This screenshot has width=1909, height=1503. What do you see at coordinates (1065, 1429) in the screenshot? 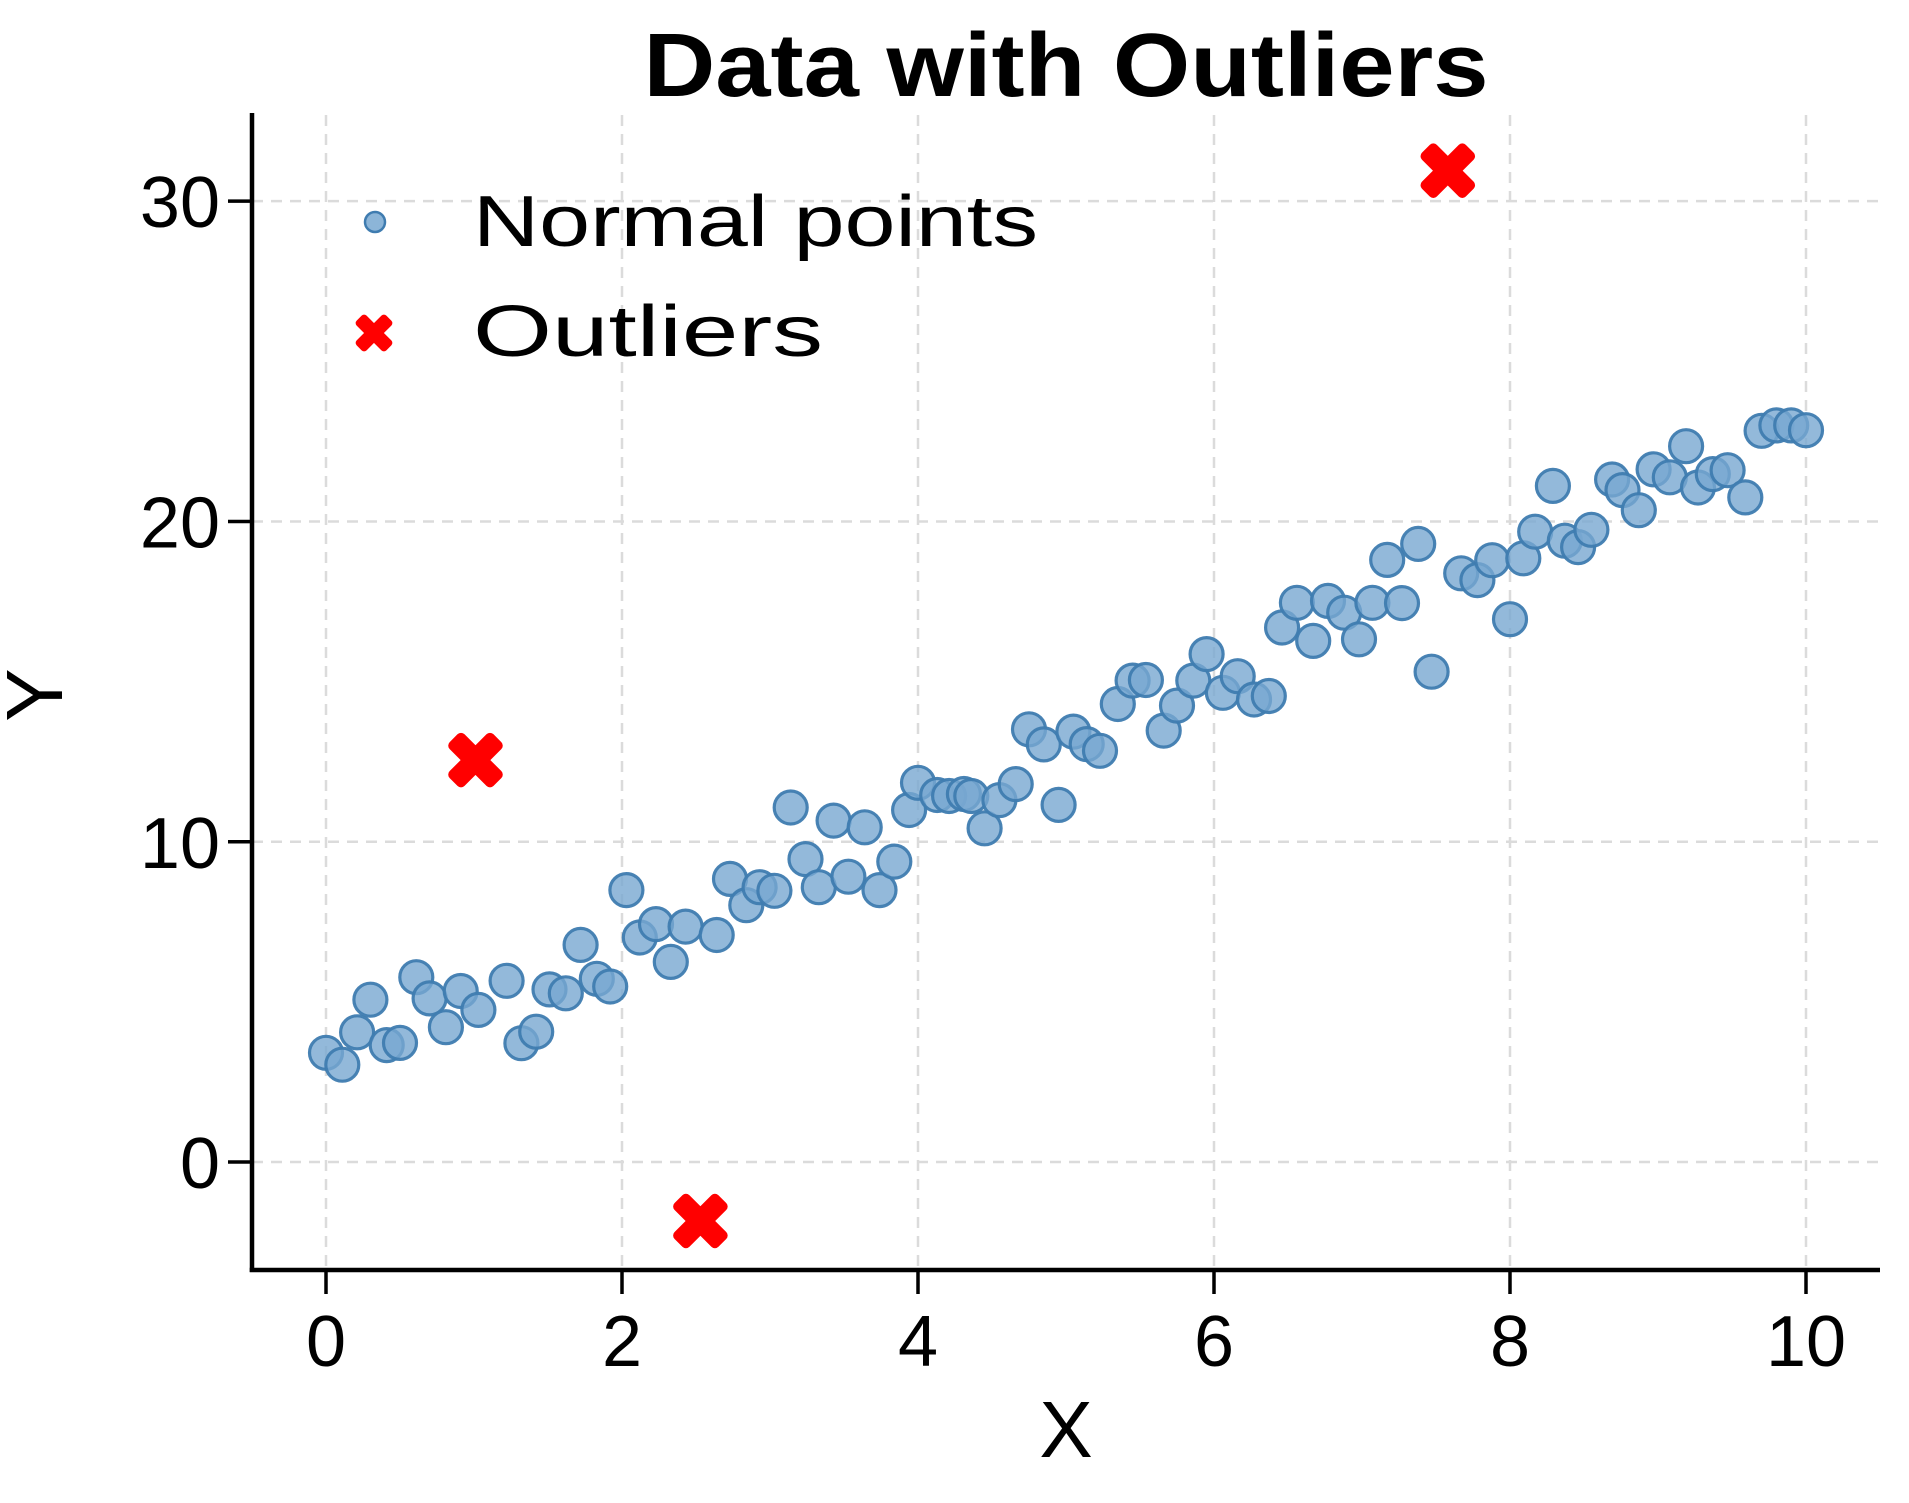
I see `x-axis-label: X` at bounding box center [1065, 1429].